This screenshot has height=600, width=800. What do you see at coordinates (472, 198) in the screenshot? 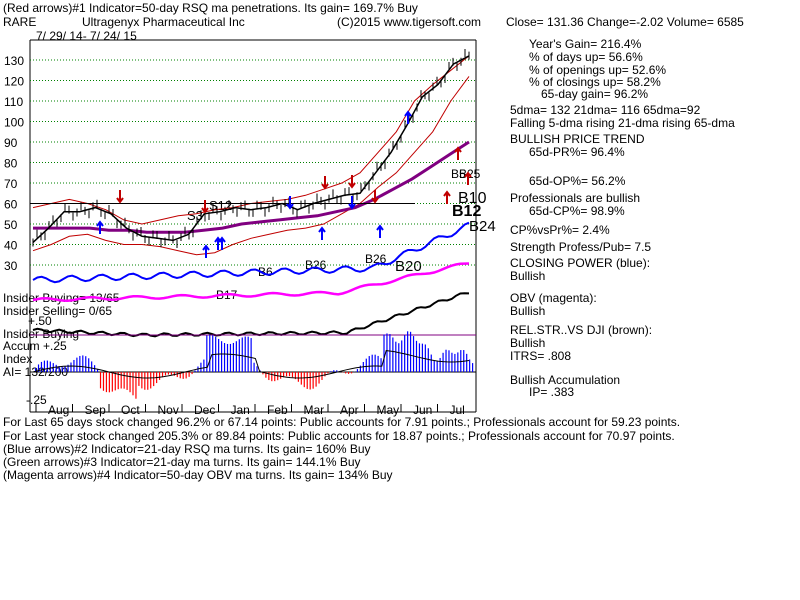
I see `signal-b10: B10` at bounding box center [472, 198].